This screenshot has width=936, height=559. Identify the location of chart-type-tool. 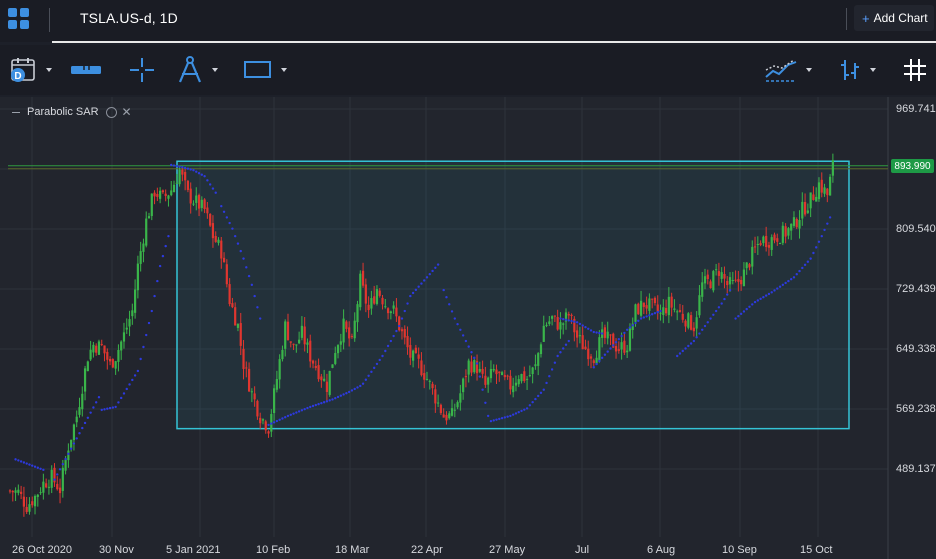
(788, 70).